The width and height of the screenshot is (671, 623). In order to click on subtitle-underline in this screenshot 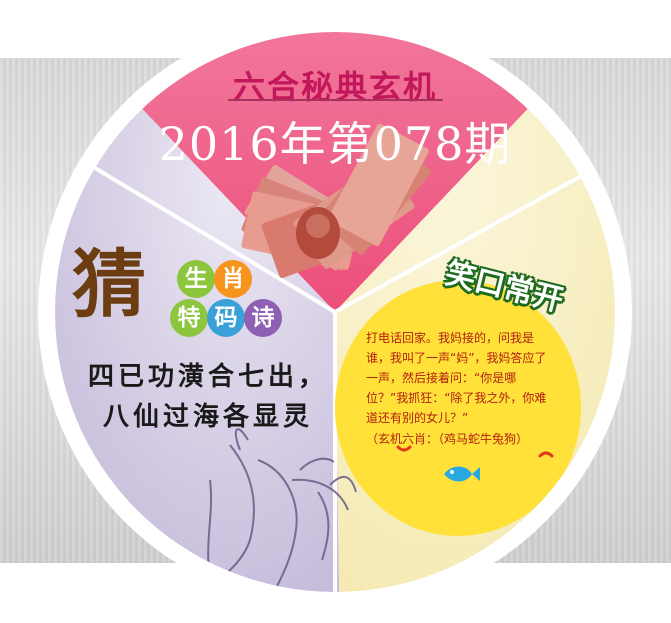, I will do `click(335, 100)`.